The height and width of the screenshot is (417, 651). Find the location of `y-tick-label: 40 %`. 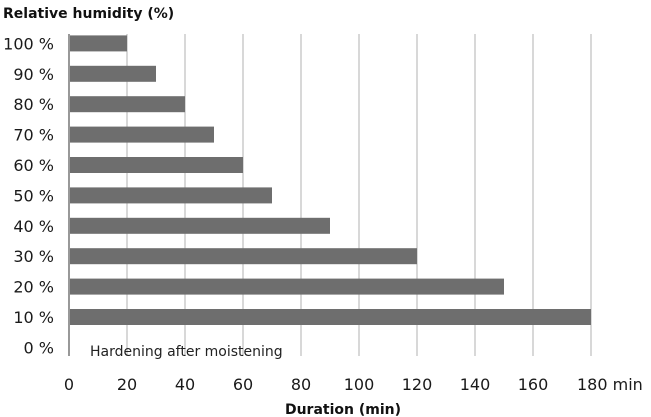

y-tick-label: 40 % is located at coordinates (33, 226).